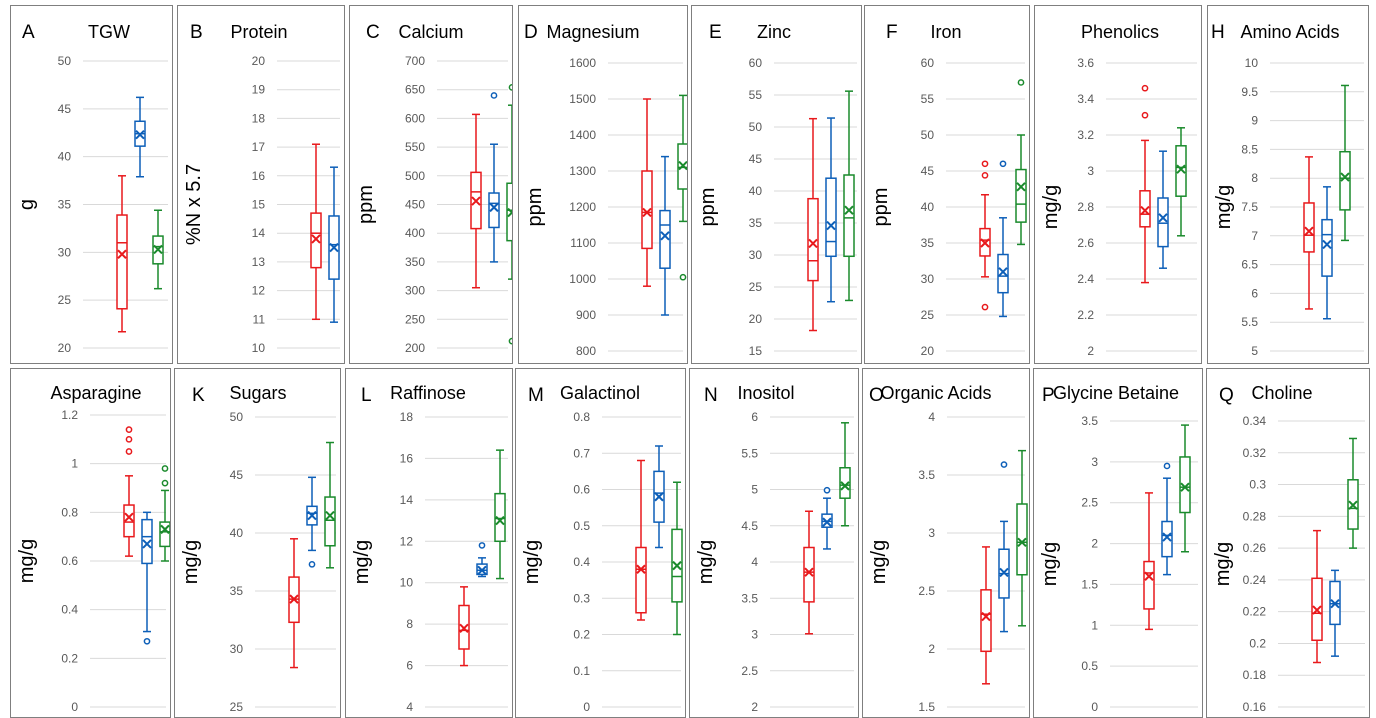 The width and height of the screenshot is (1376, 718). Describe the element at coordinates (948, 190) in the screenshot. I see `chart-svg: F Iron ppm 20 25 30 35 40 45 50 55 60` at that location.